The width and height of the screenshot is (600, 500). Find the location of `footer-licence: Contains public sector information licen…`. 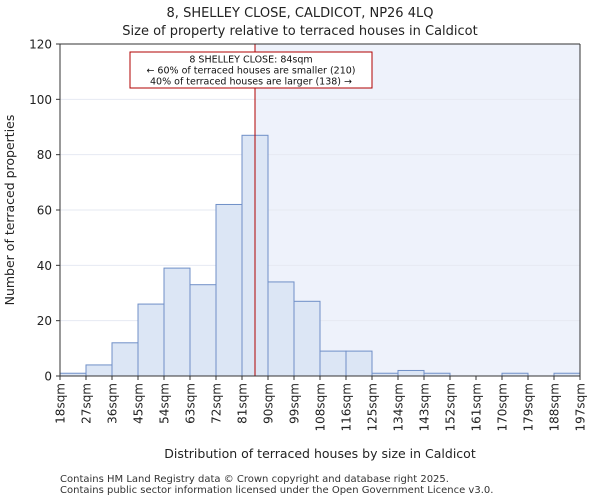

footer-licence: Contains public sector information licen… is located at coordinates (277, 490).